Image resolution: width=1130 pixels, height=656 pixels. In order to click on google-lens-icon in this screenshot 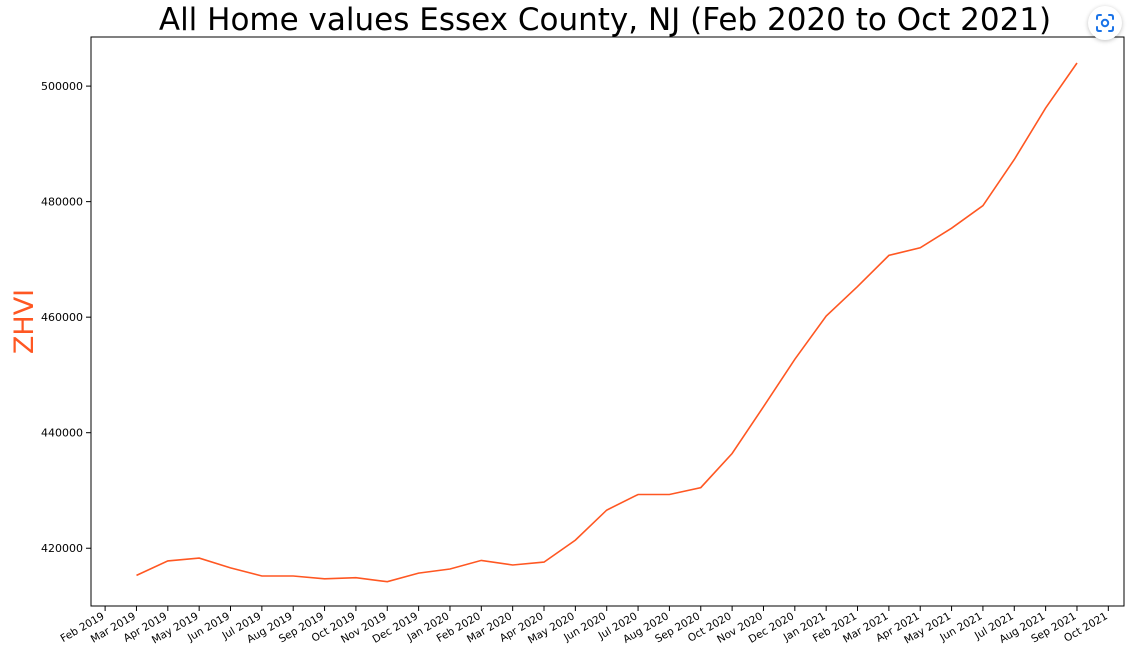, I will do `click(1105, 23)`.